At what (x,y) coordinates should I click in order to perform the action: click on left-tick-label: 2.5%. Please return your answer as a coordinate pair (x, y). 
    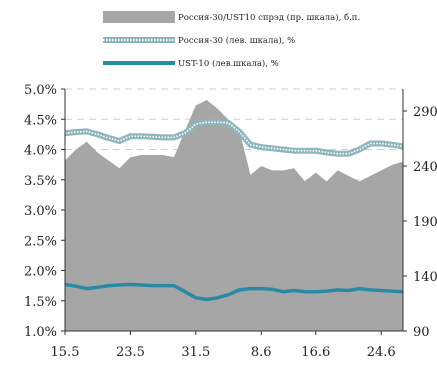
    Looking at the image, I should click on (40, 241).